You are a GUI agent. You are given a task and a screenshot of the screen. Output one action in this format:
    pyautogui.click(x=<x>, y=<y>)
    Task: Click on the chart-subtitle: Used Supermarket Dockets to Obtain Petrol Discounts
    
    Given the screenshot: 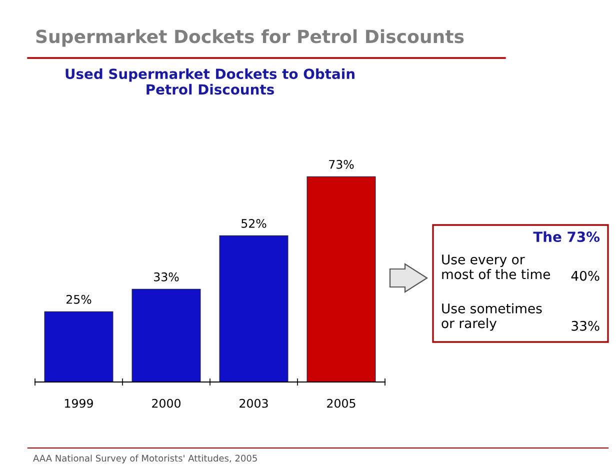 What is the action you would take?
    pyautogui.click(x=210, y=81)
    